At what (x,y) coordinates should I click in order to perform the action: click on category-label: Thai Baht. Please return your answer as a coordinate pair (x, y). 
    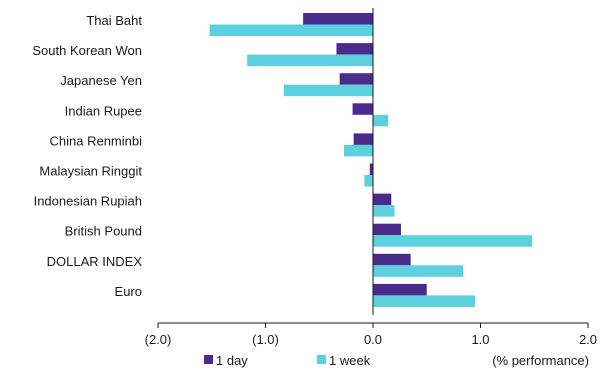
    Looking at the image, I should click on (114, 20).